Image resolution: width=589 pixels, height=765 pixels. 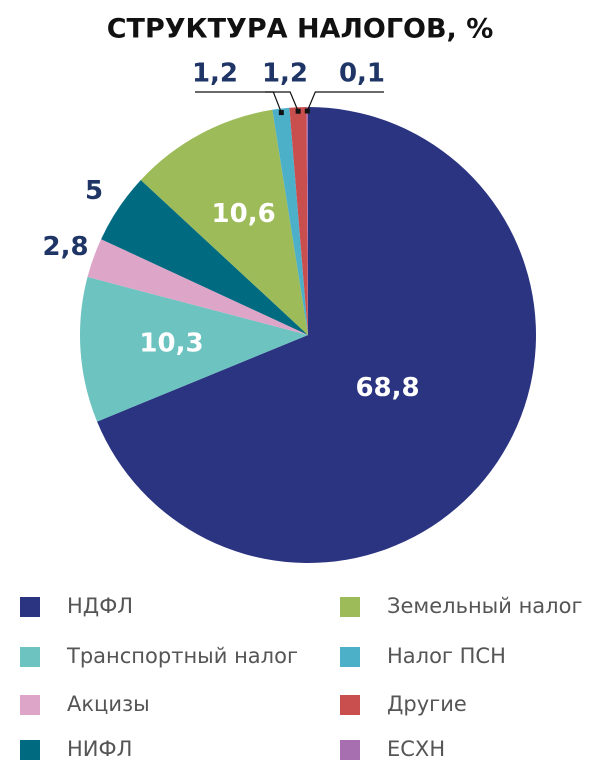 I want to click on data-label: 0,1, so click(x=362, y=74).